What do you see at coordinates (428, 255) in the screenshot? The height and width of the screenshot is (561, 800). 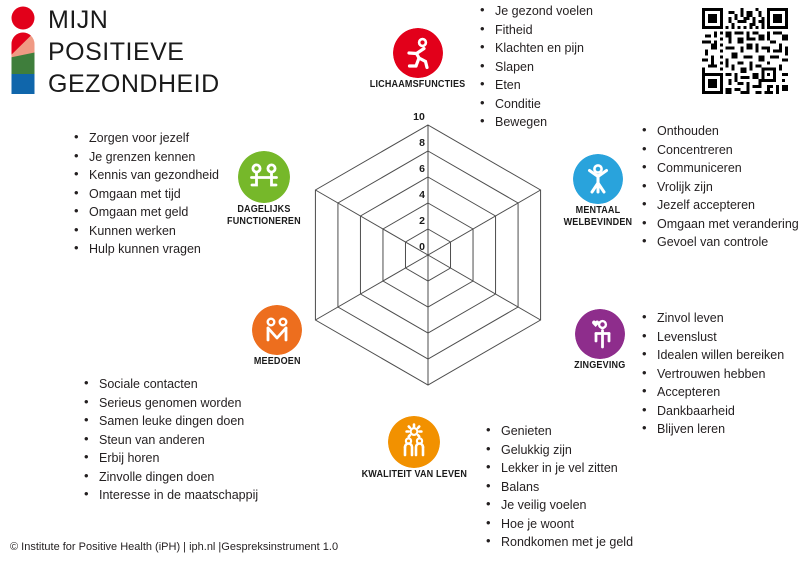 I see `radar-axis-spokes` at bounding box center [428, 255].